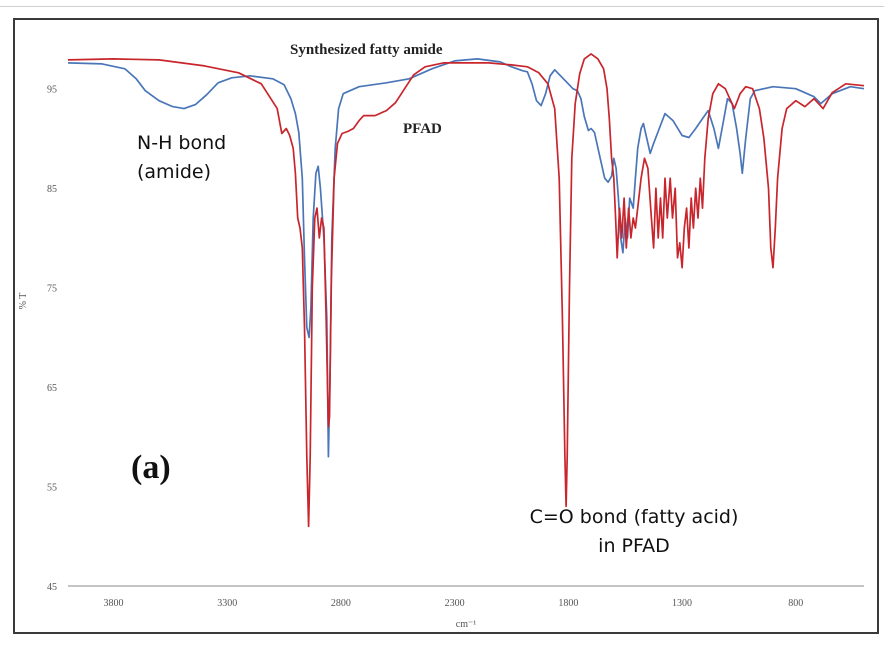  I want to click on y-tick-labels: 95 85 75 65 55 45, so click(52, 339).